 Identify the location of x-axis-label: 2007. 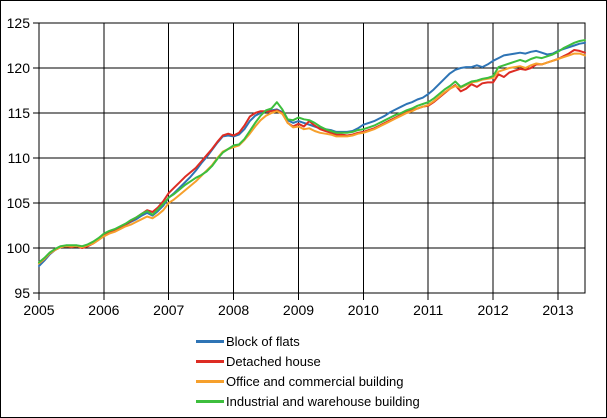
(168, 310).